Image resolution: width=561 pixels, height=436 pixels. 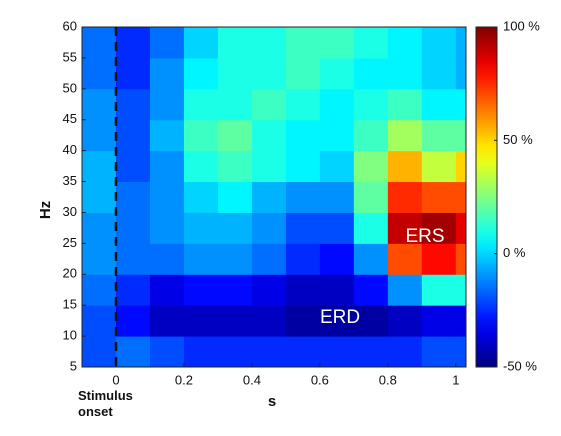 What do you see at coordinates (70, 118) in the screenshot?
I see `y-tick-label: 45` at bounding box center [70, 118].